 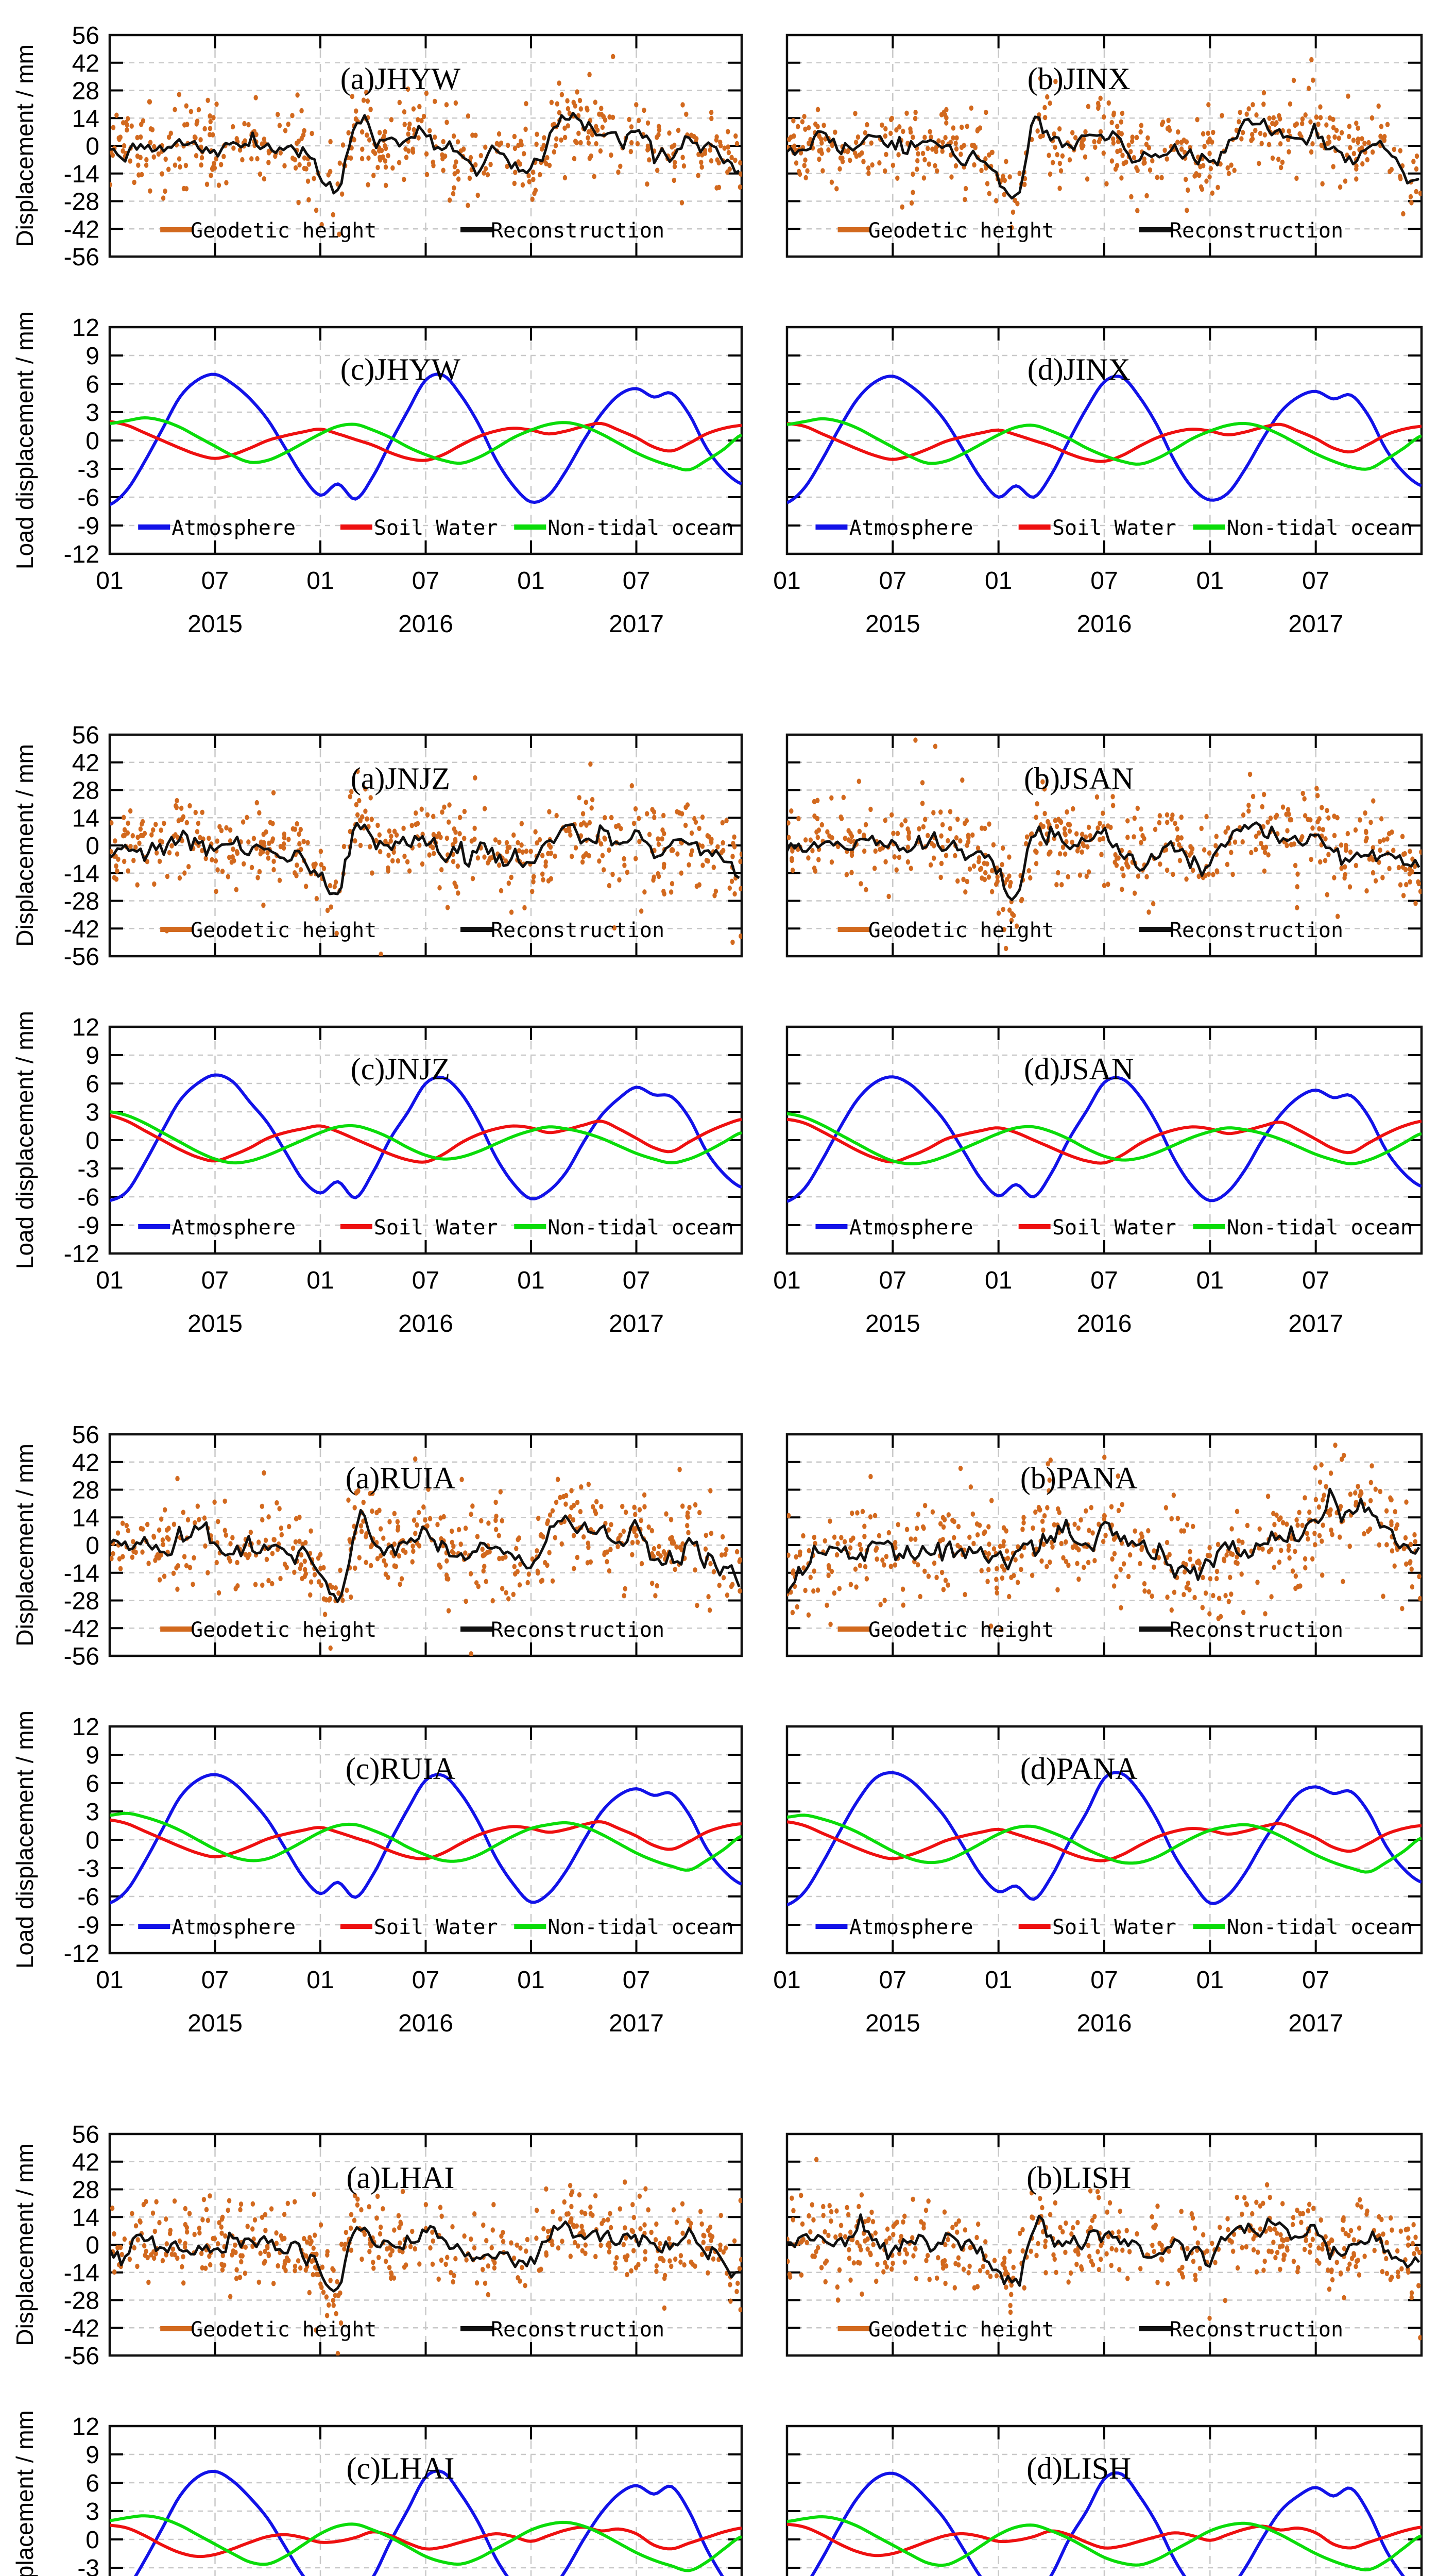 What do you see at coordinates (85, 1518) in the screenshot?
I see `y-tick-label: 14` at bounding box center [85, 1518].